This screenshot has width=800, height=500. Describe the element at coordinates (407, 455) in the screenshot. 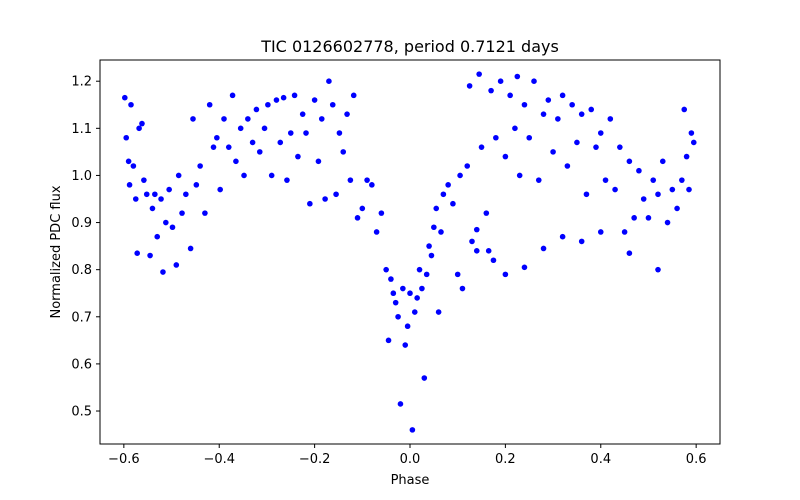

I see `x-axis-ticks: −0.6 −0.4 −0.2 0.0 0.2 0.4 0.6` at that location.